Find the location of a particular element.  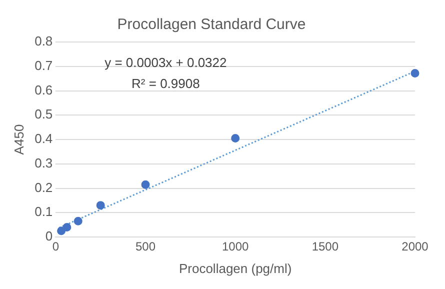

y-tick-label: 0.6 is located at coordinates (43, 90).